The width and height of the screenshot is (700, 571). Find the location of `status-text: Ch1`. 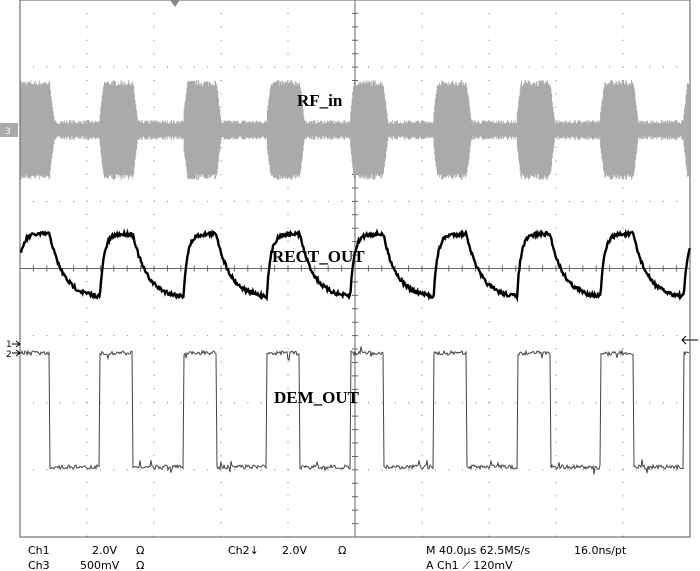

status-text: Ch1 is located at coordinates (39, 550).